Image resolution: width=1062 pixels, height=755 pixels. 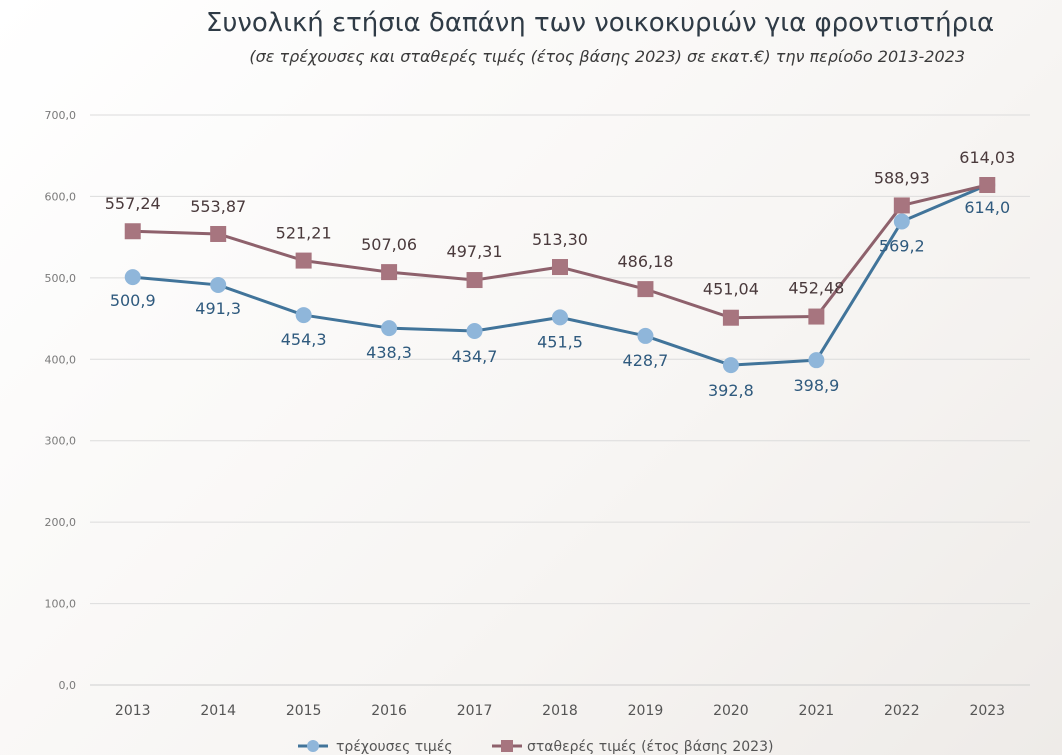 What do you see at coordinates (987, 711) in the screenshot?
I see `x-tick-label: 2023` at bounding box center [987, 711].